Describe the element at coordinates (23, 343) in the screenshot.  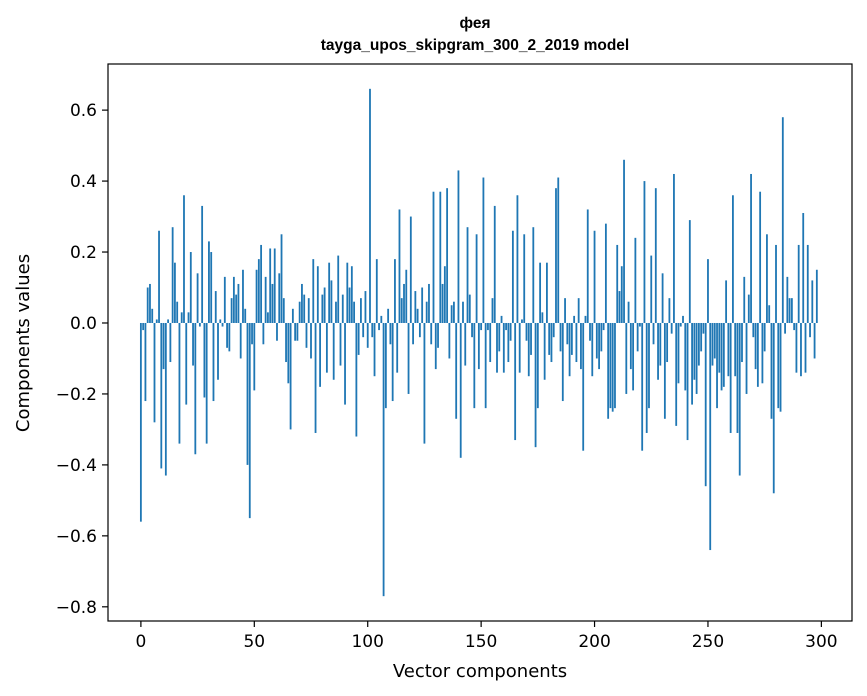
I see `y-axis-label: Components values` at that location.